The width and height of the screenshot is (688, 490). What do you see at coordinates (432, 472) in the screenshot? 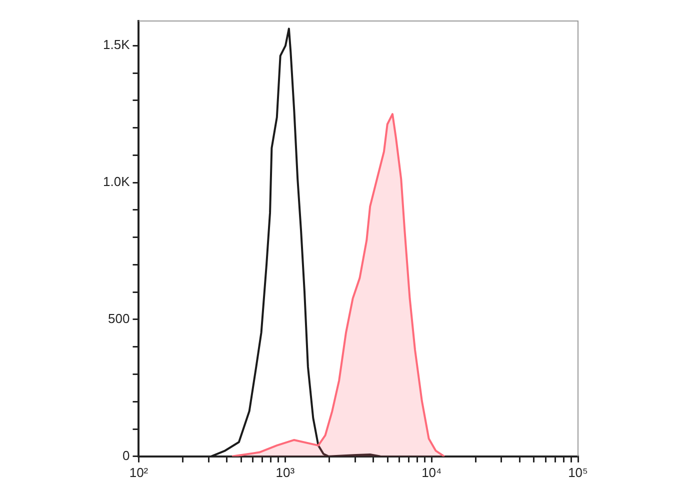
I see `x-tick-label: 10⁴` at bounding box center [432, 472].